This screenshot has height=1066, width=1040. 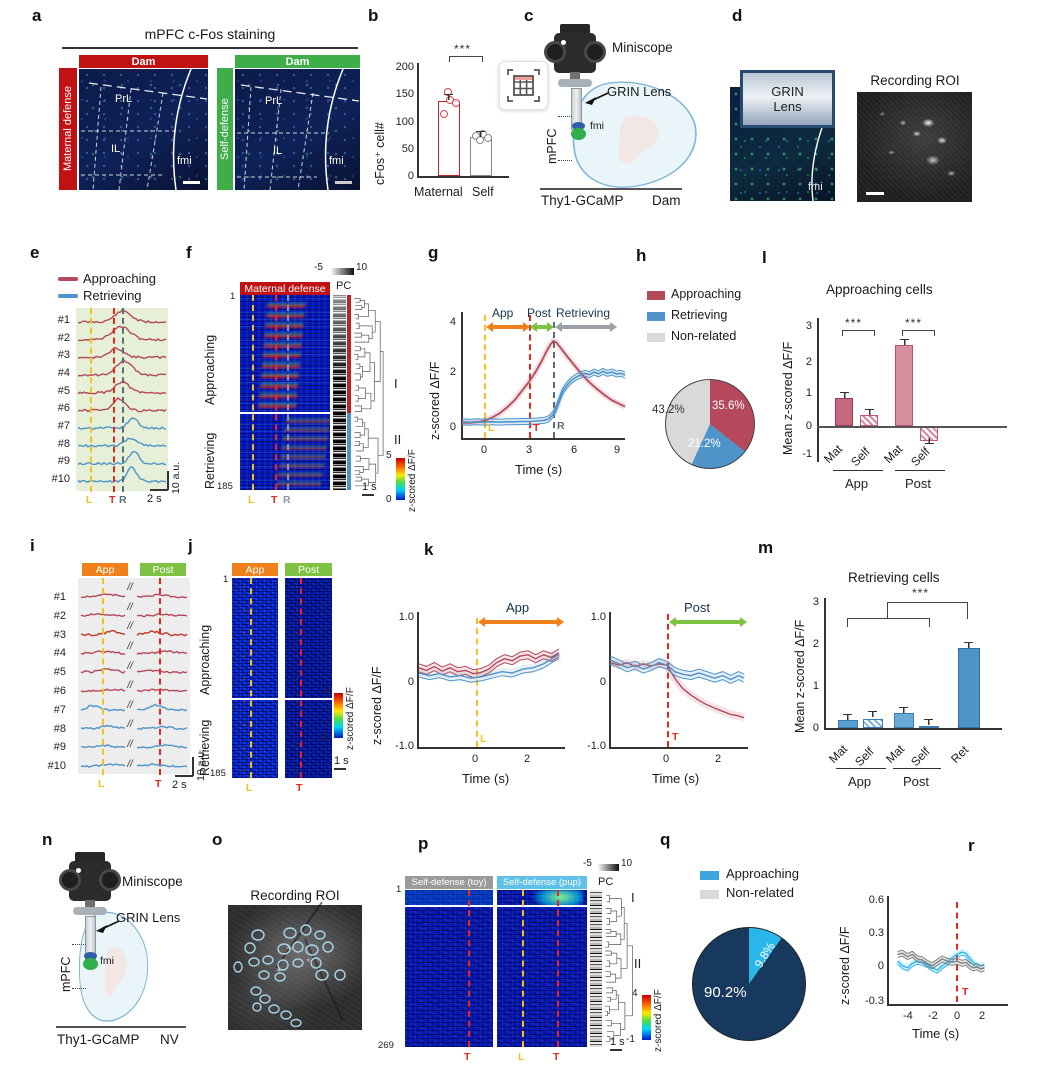 What do you see at coordinates (913, 442) in the screenshot?
I see `panel-l-plot-neg` at bounding box center [913, 442].